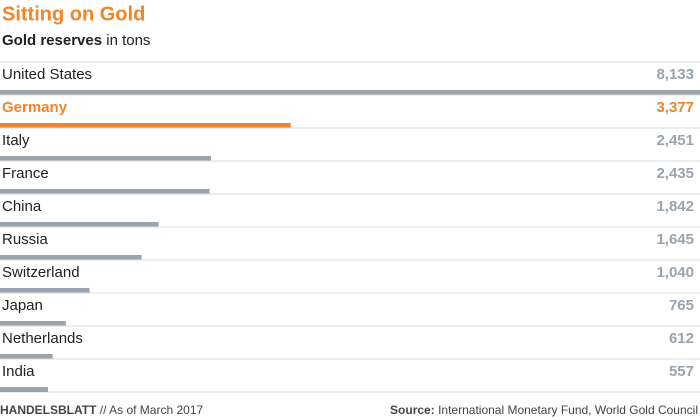  What do you see at coordinates (675, 239) in the screenshot?
I see `value-label: 1,645` at bounding box center [675, 239].